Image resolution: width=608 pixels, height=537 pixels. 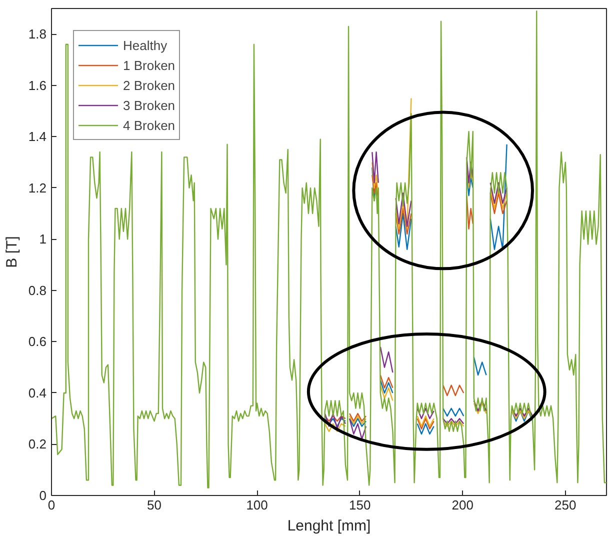 I want to click on y-tick-label: 0.8, so click(x=37, y=290).